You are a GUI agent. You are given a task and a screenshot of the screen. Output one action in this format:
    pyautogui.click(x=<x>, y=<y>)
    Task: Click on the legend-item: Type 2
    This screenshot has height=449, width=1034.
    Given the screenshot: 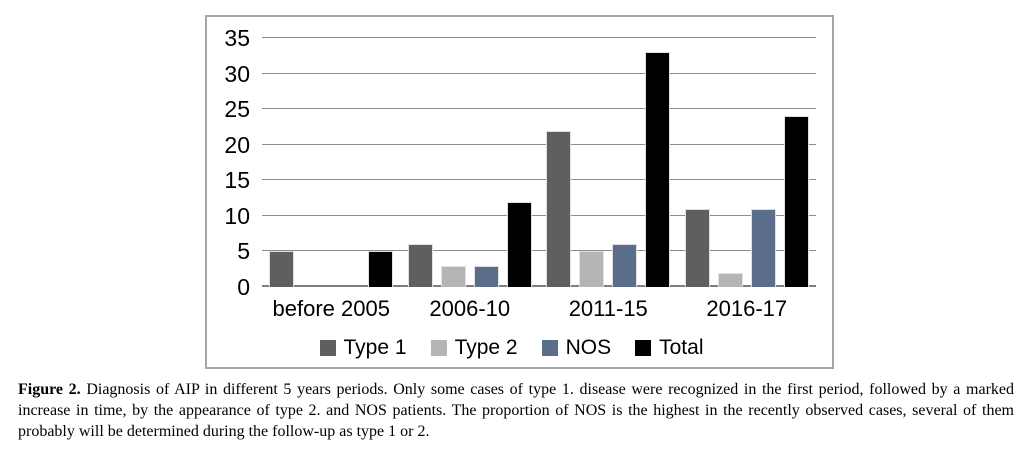 What is the action you would take?
    pyautogui.click(x=474, y=348)
    